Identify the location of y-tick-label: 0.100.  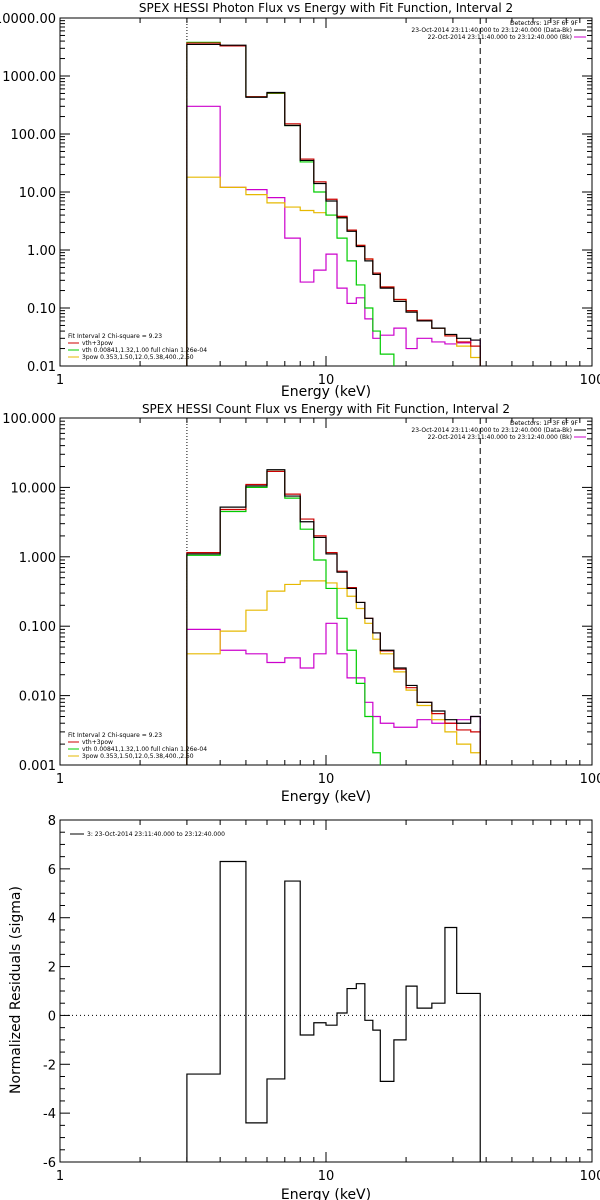
(37, 627).